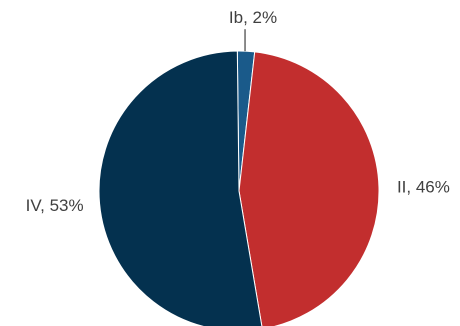 The width and height of the screenshot is (460, 326). What do you see at coordinates (55, 205) in the screenshot?
I see `slice-label-iv: IV, 53%` at bounding box center [55, 205].